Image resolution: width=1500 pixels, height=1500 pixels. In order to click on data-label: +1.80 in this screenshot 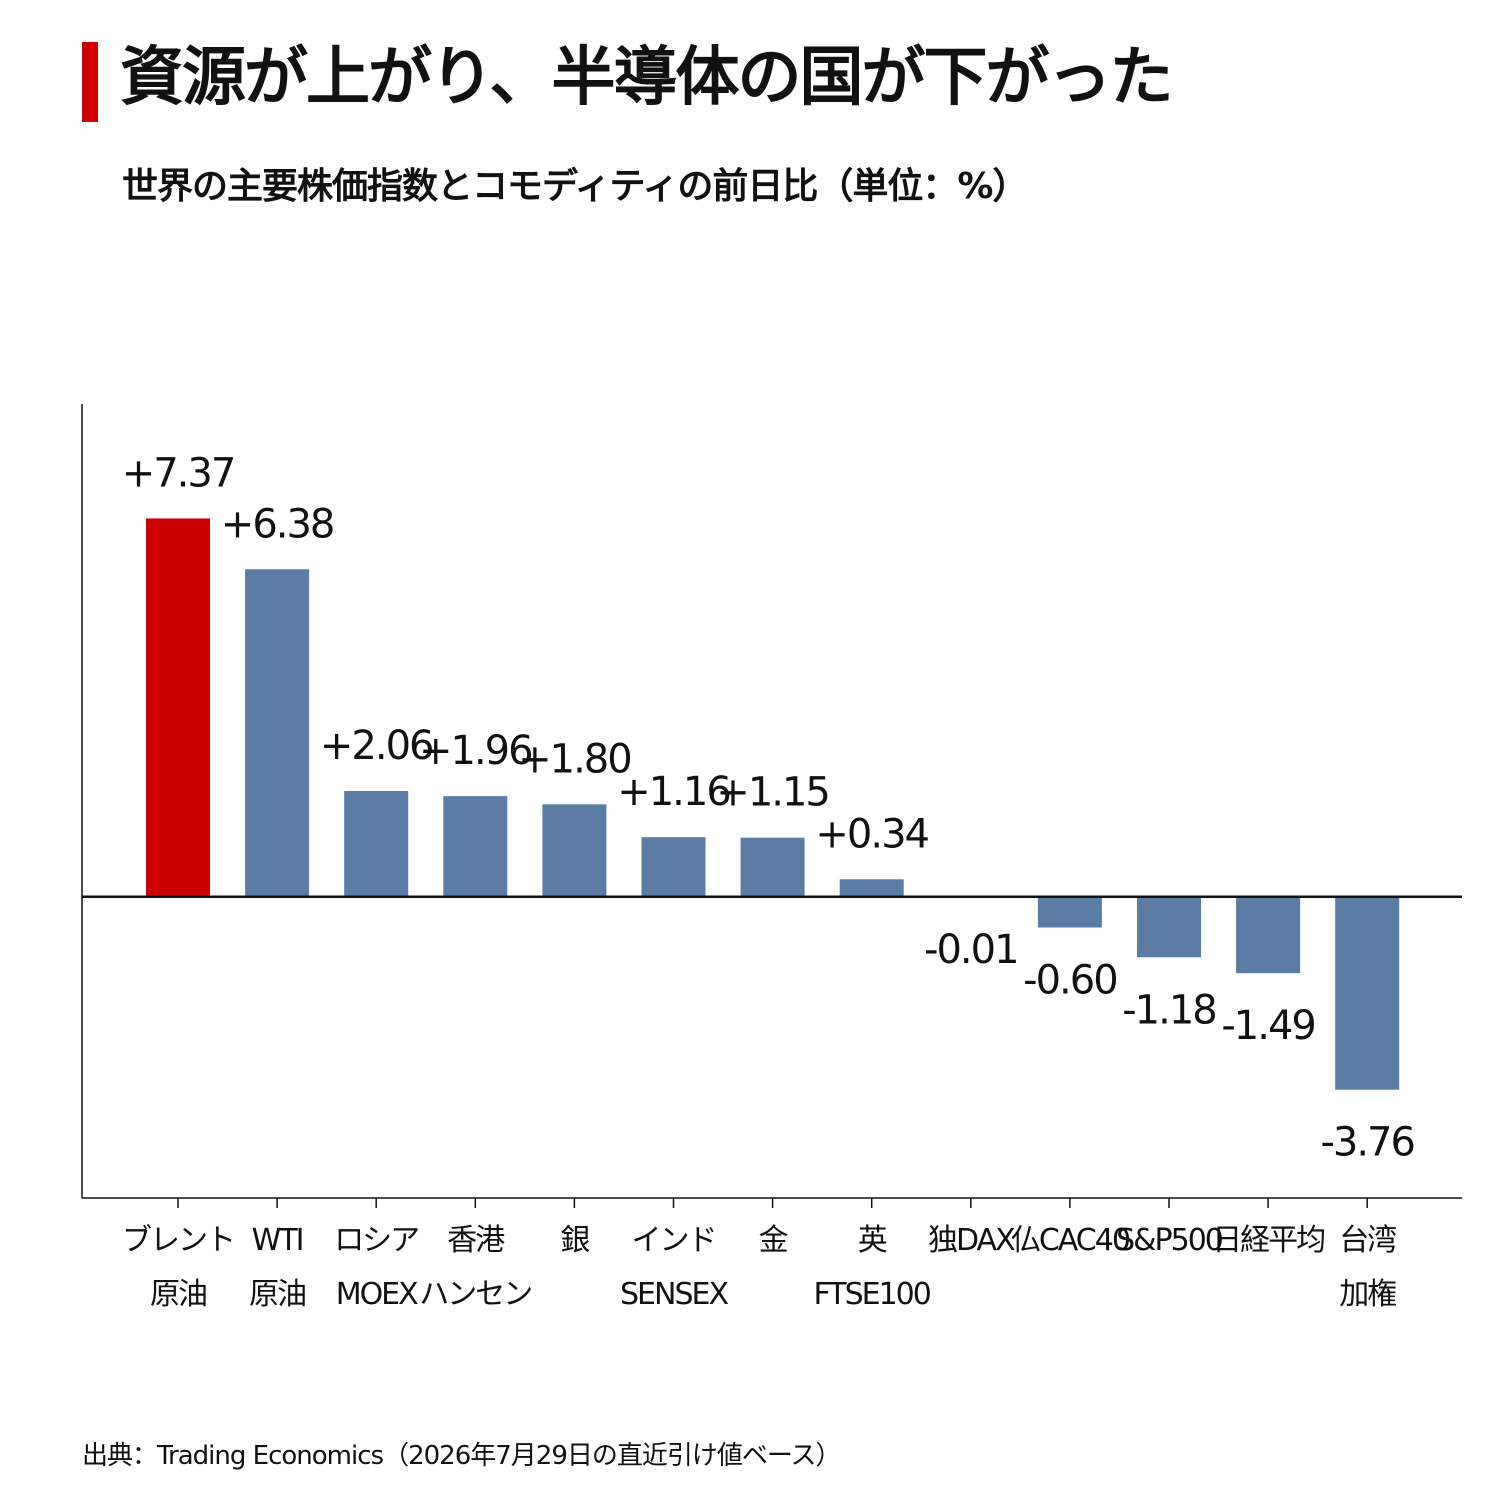, I will do `click(574, 759)`.